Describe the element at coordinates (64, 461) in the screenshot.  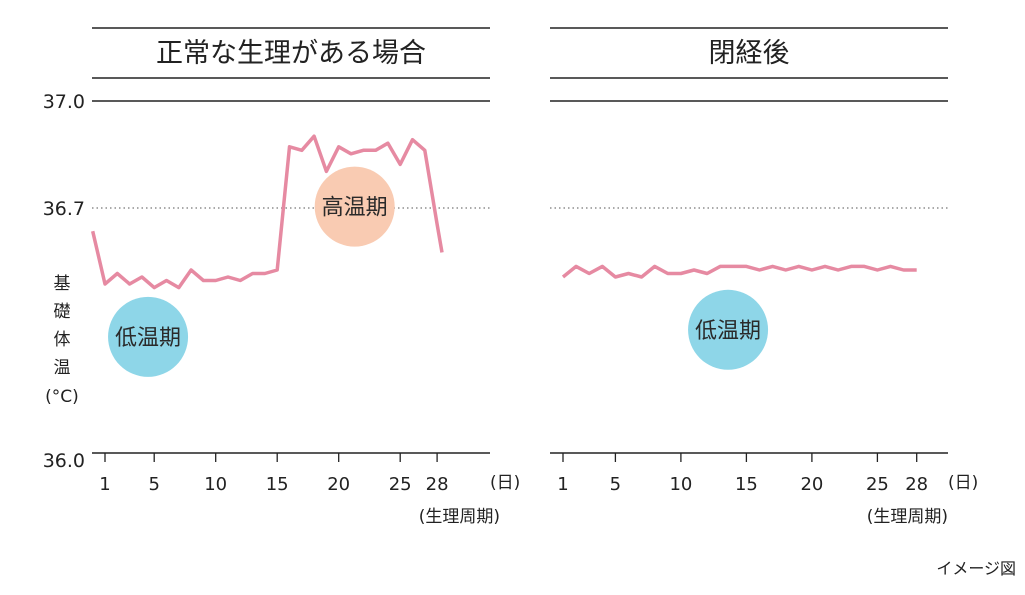
I see `y-tick-label: 36.0` at that location.